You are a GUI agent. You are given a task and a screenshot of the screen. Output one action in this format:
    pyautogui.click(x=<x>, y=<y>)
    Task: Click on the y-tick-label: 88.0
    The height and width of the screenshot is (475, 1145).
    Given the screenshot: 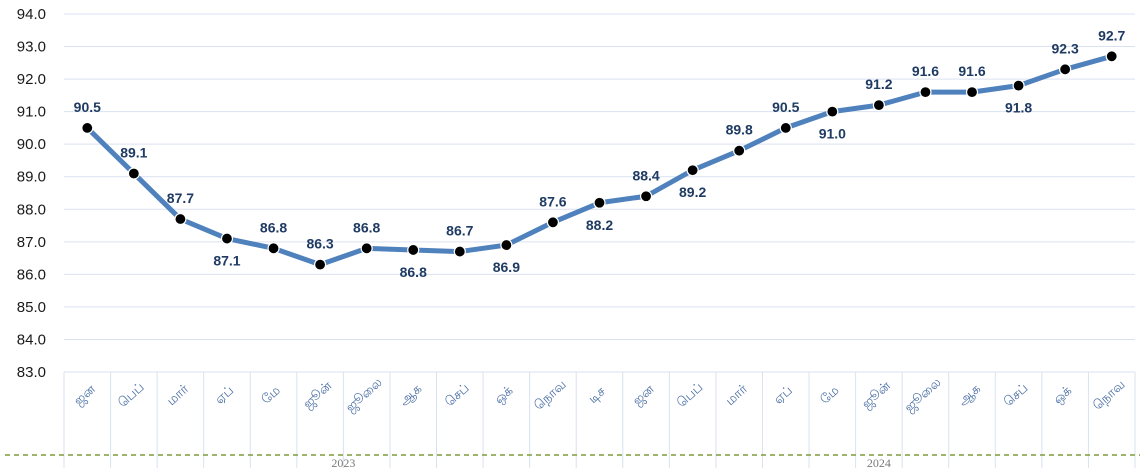 What is the action you would take?
    pyautogui.click(x=31, y=209)
    